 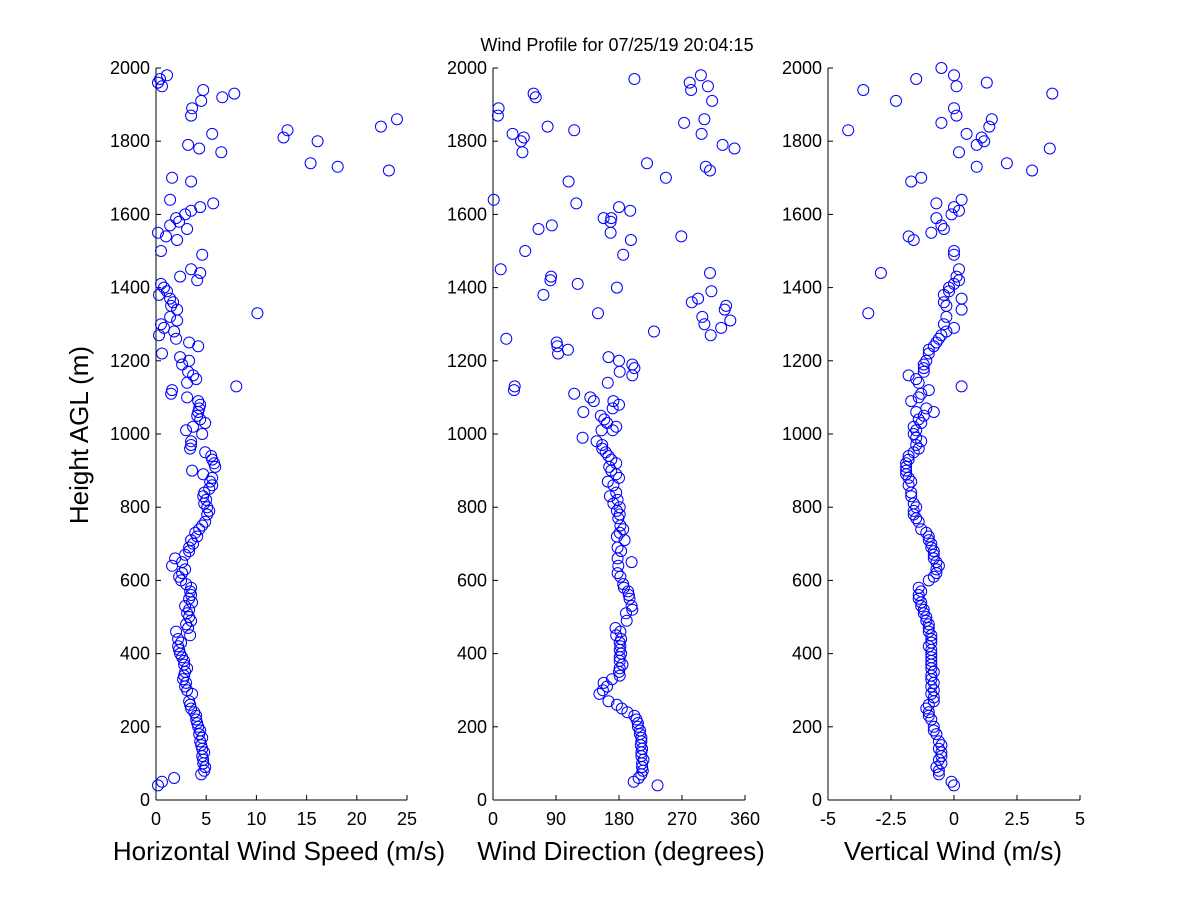 I want to click on x-tick-label: 2.5, so click(x=1016, y=819).